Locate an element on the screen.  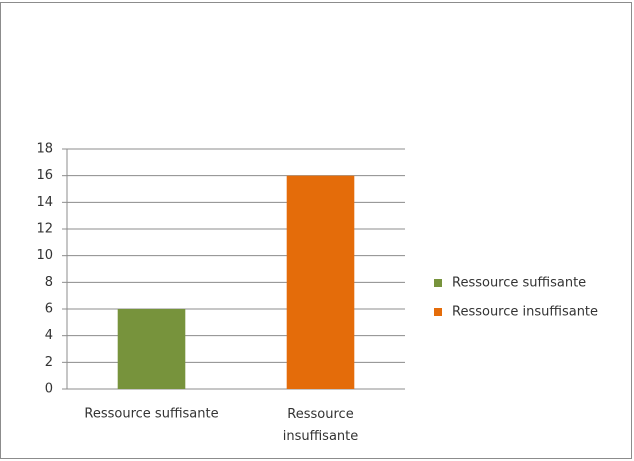
y-tick-label: 14 is located at coordinates (44, 202).